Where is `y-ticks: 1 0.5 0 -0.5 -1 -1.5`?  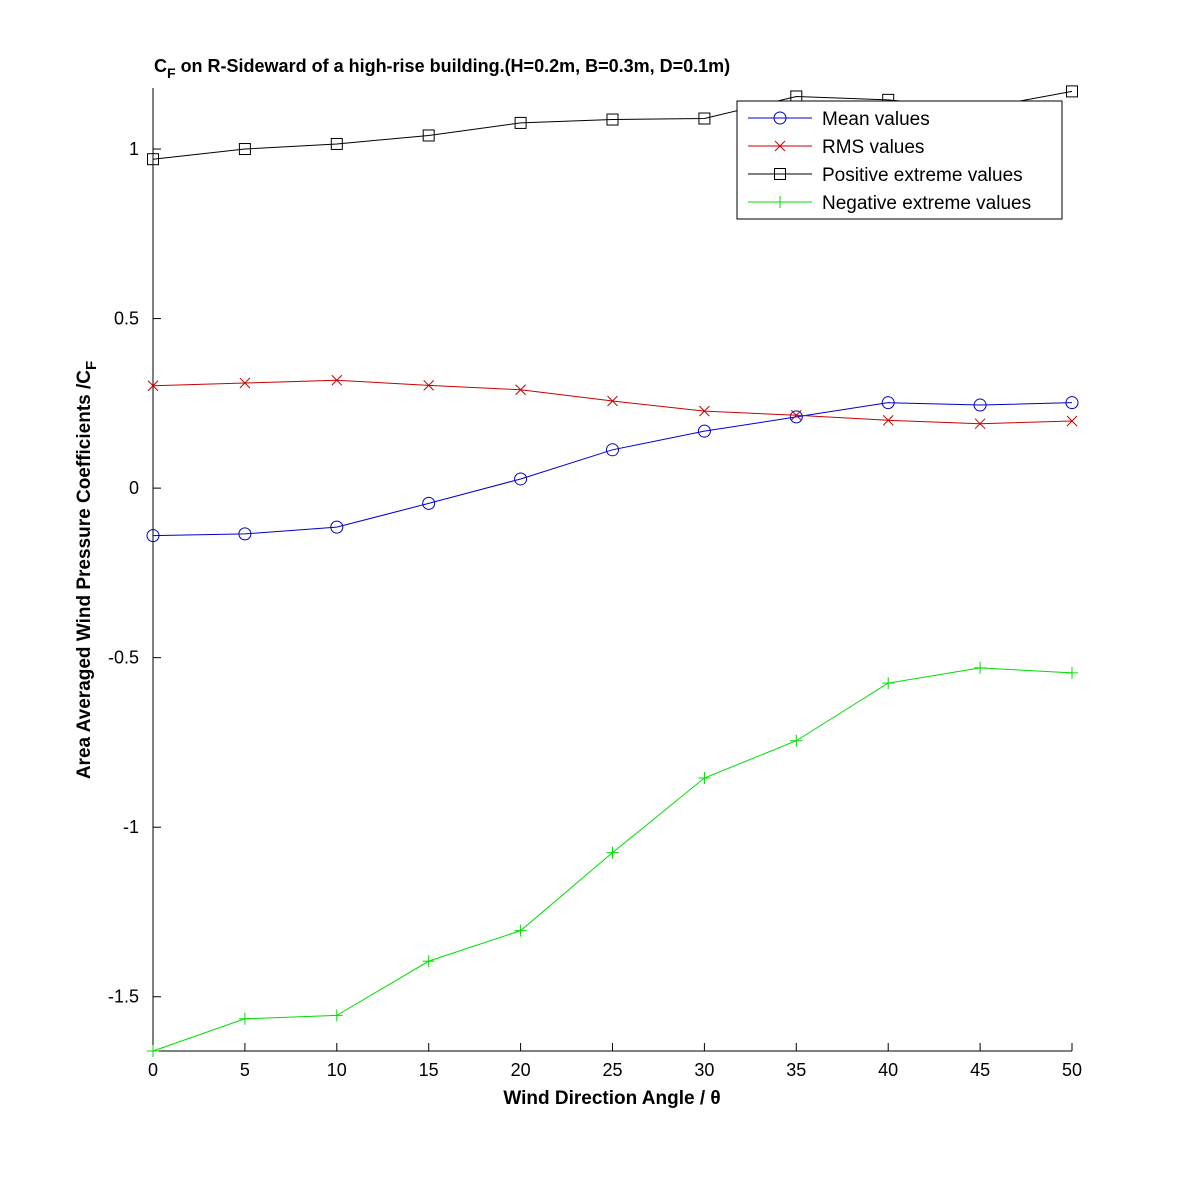
y-ticks: 1 0.5 0 -0.5 -1 -1.5 is located at coordinates (134, 573).